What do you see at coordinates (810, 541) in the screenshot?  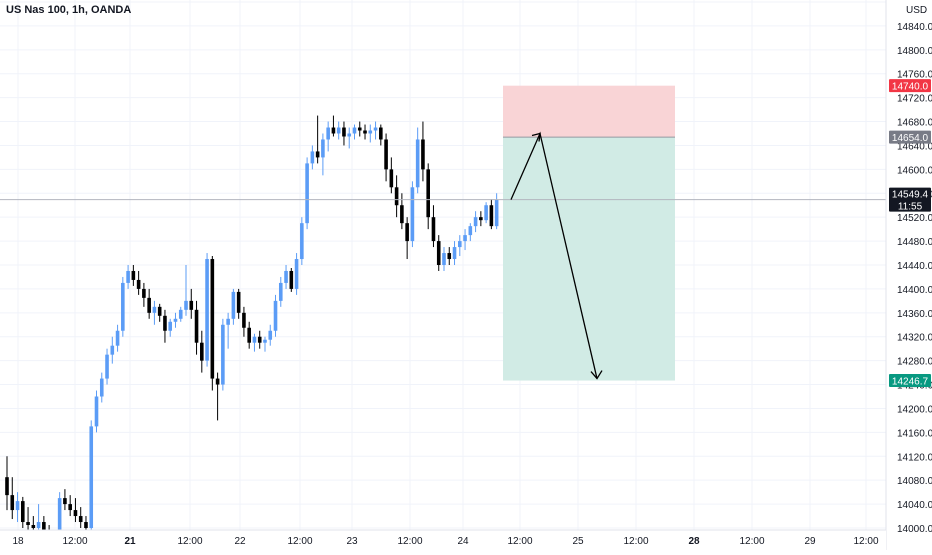 I see `time-tick-label: 29` at bounding box center [810, 541].